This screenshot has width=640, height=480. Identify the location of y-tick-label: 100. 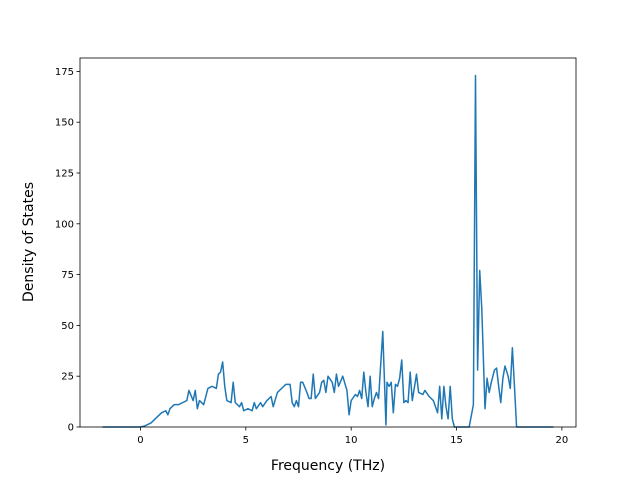
(64, 224).